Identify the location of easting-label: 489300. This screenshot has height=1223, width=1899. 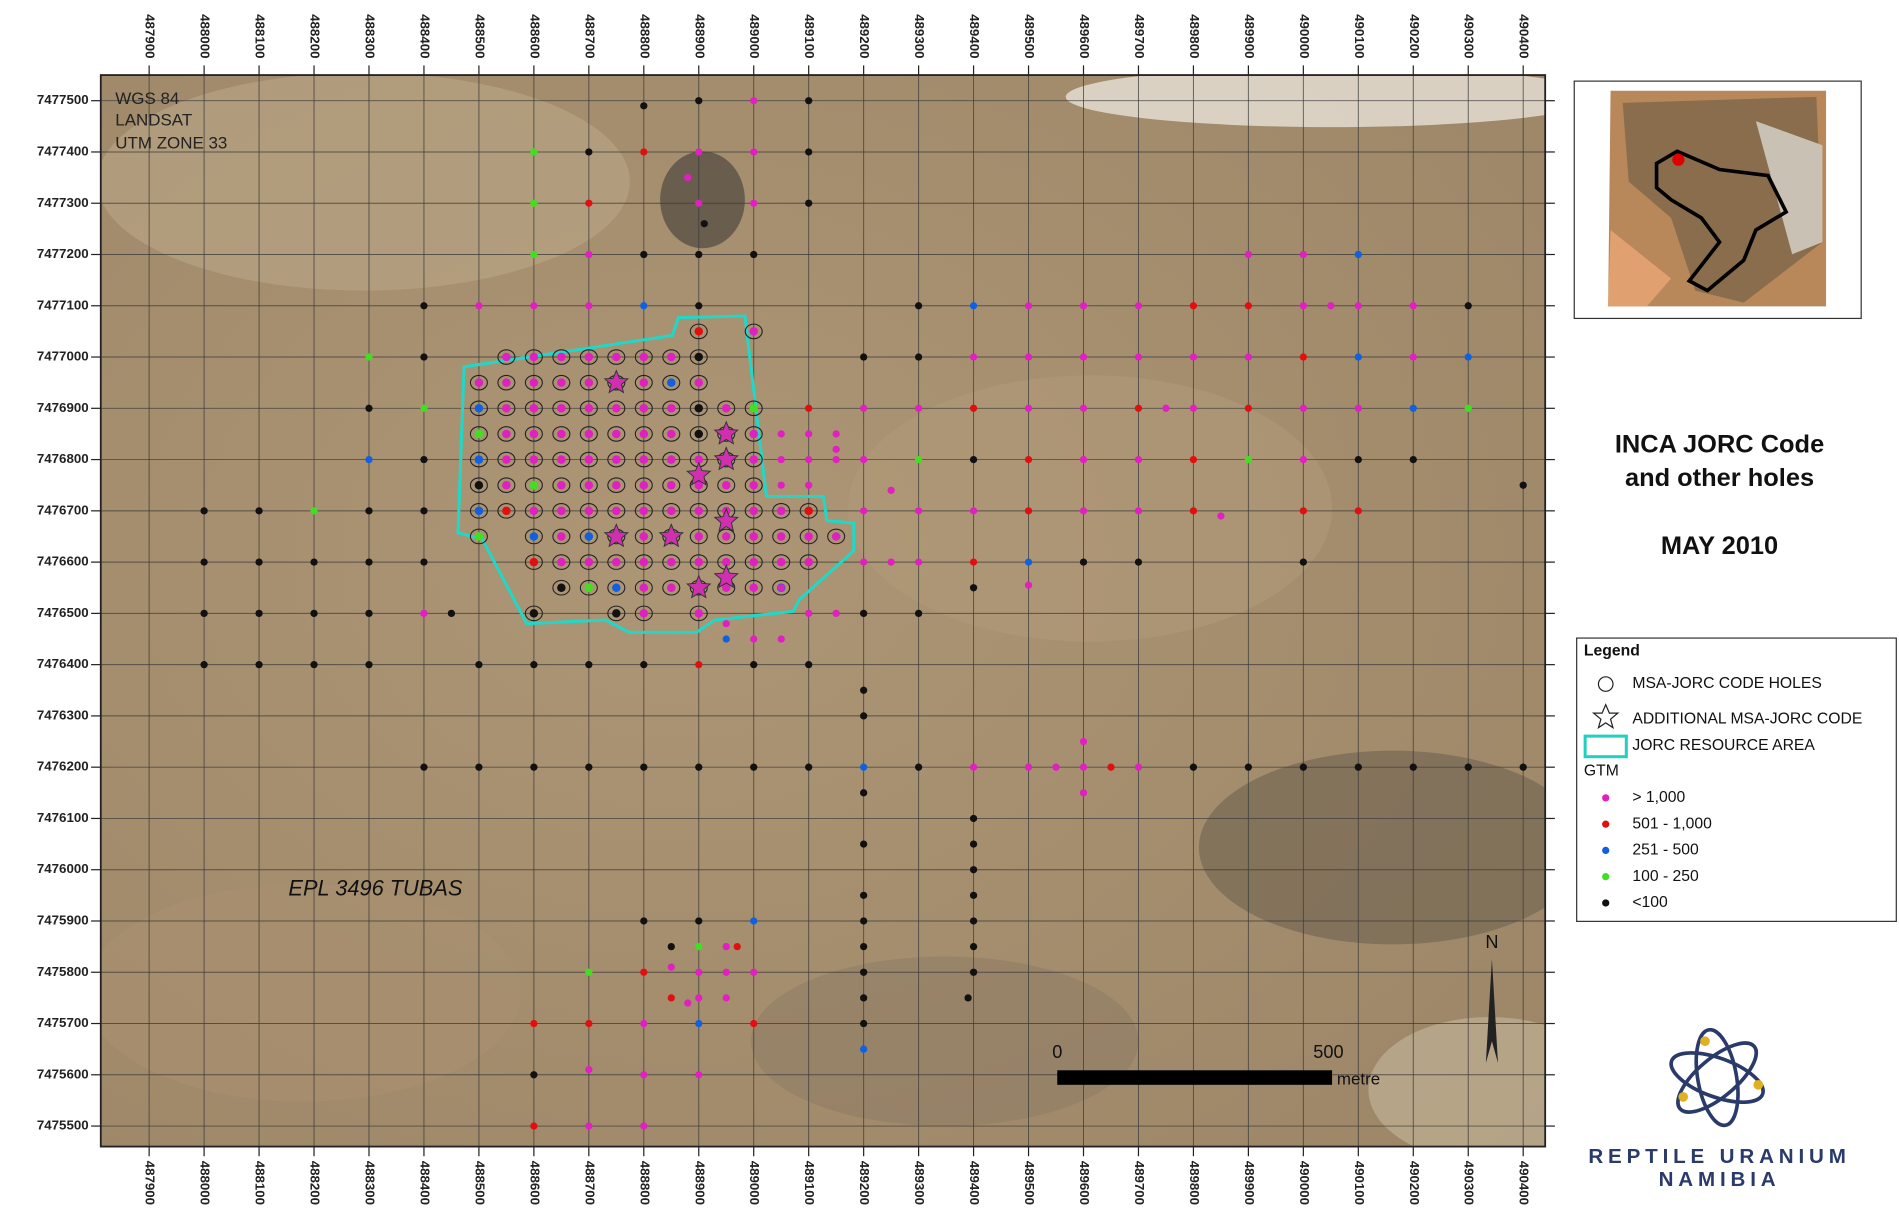
(919, 36).